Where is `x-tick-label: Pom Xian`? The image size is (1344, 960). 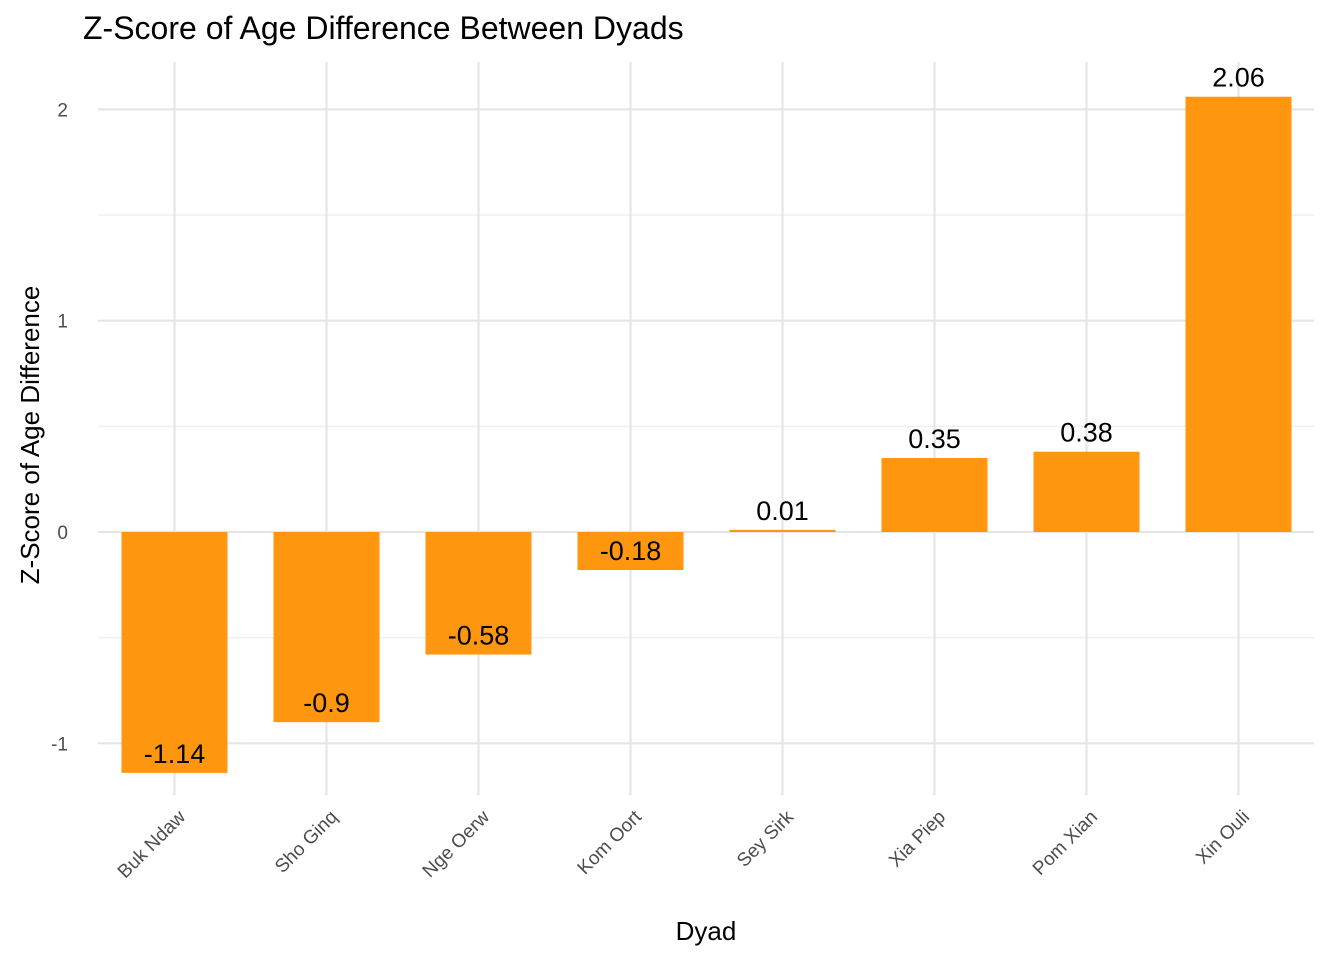 x-tick-label: Pom Xian is located at coordinates (1065, 843).